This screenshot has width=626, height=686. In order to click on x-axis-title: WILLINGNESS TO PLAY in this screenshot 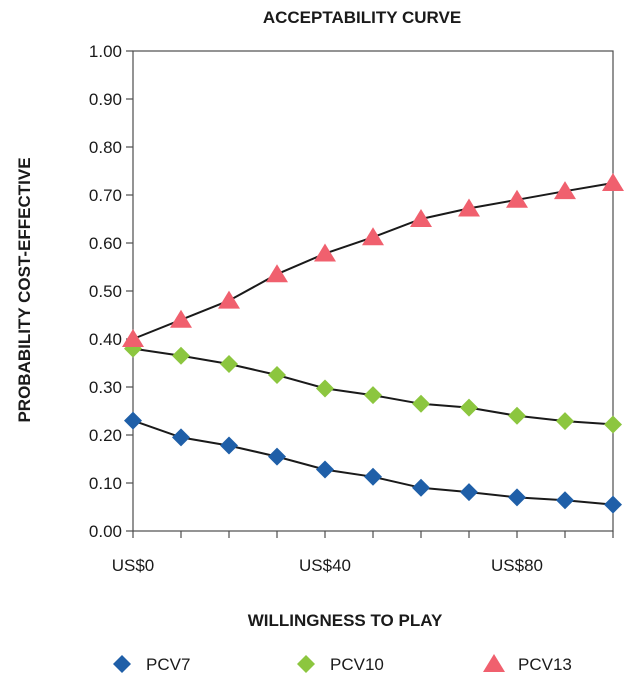, I will do `click(345, 620)`.